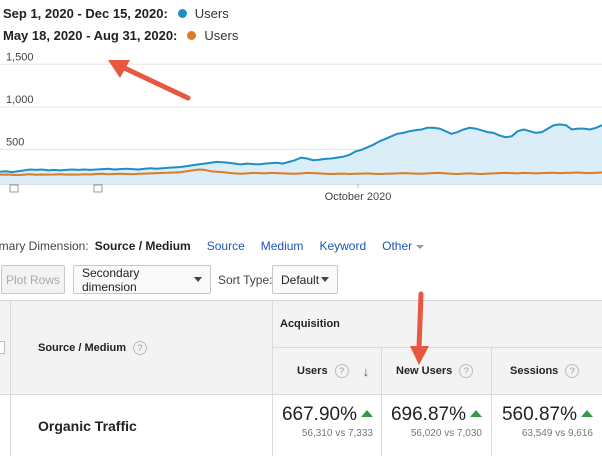 The image size is (602, 456). What do you see at coordinates (534, 371) in the screenshot?
I see `sessions-header-label: Sessions` at bounding box center [534, 371].